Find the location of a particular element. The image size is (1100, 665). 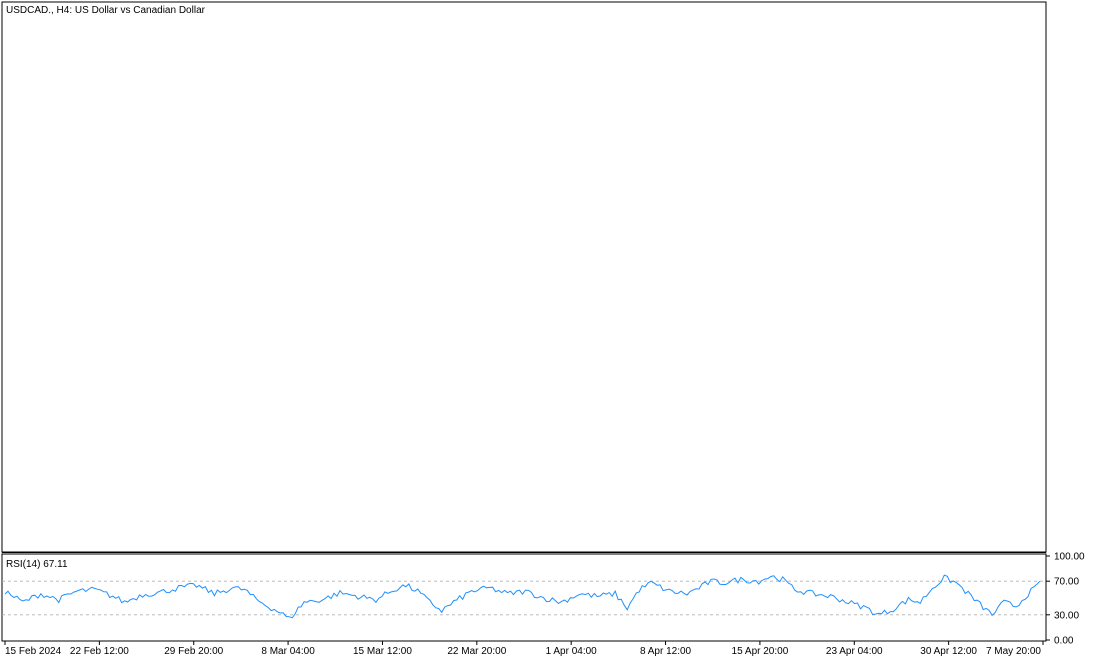

rsi-axis-label: 100.00 is located at coordinates (1069, 557).